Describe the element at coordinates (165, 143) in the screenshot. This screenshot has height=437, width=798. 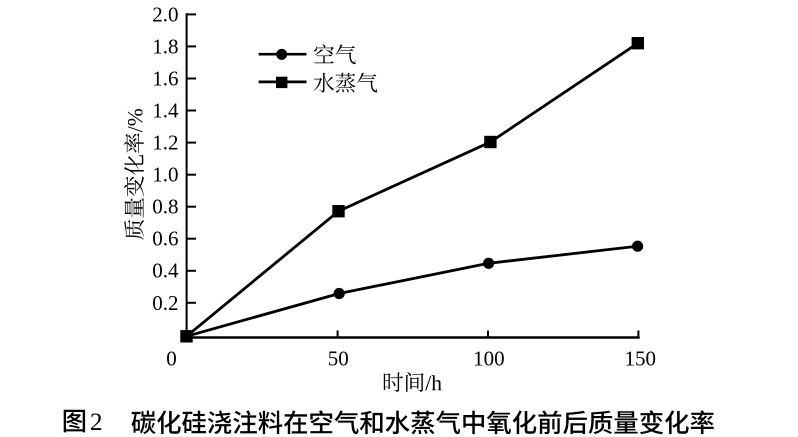
I see `svg-text: 1.2` at that location.